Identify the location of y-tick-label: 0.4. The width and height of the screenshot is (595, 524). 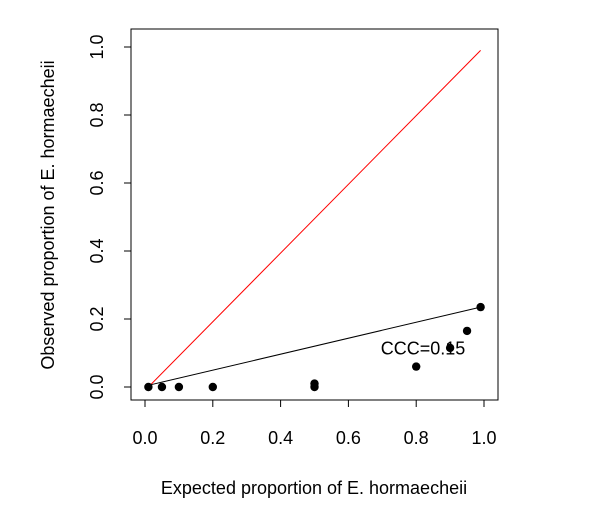
(97, 250).